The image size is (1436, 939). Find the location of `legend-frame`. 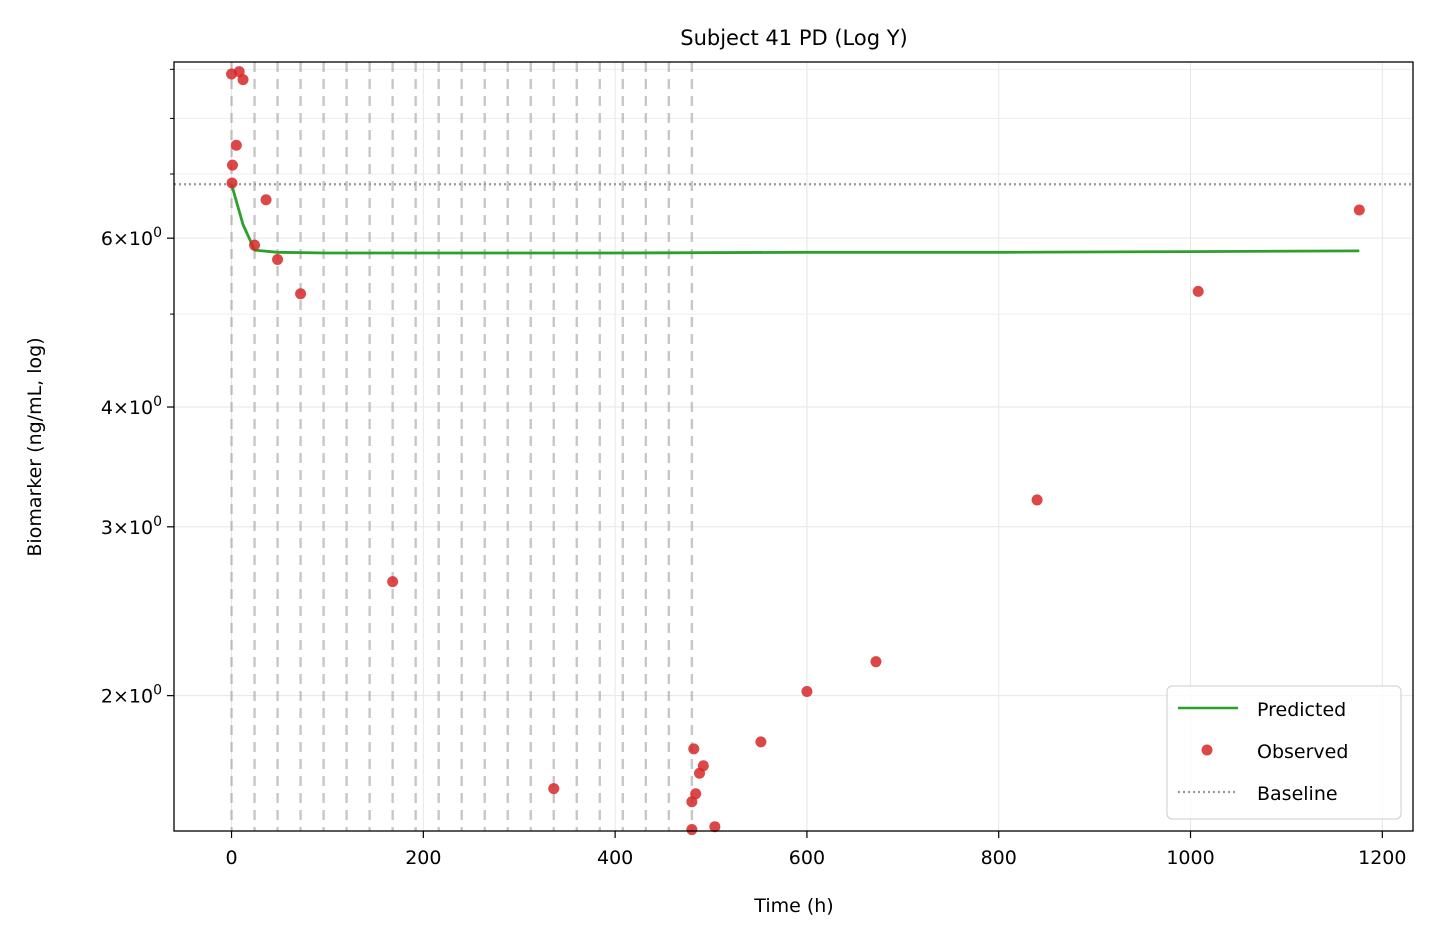

legend-frame is located at coordinates (1284, 752).